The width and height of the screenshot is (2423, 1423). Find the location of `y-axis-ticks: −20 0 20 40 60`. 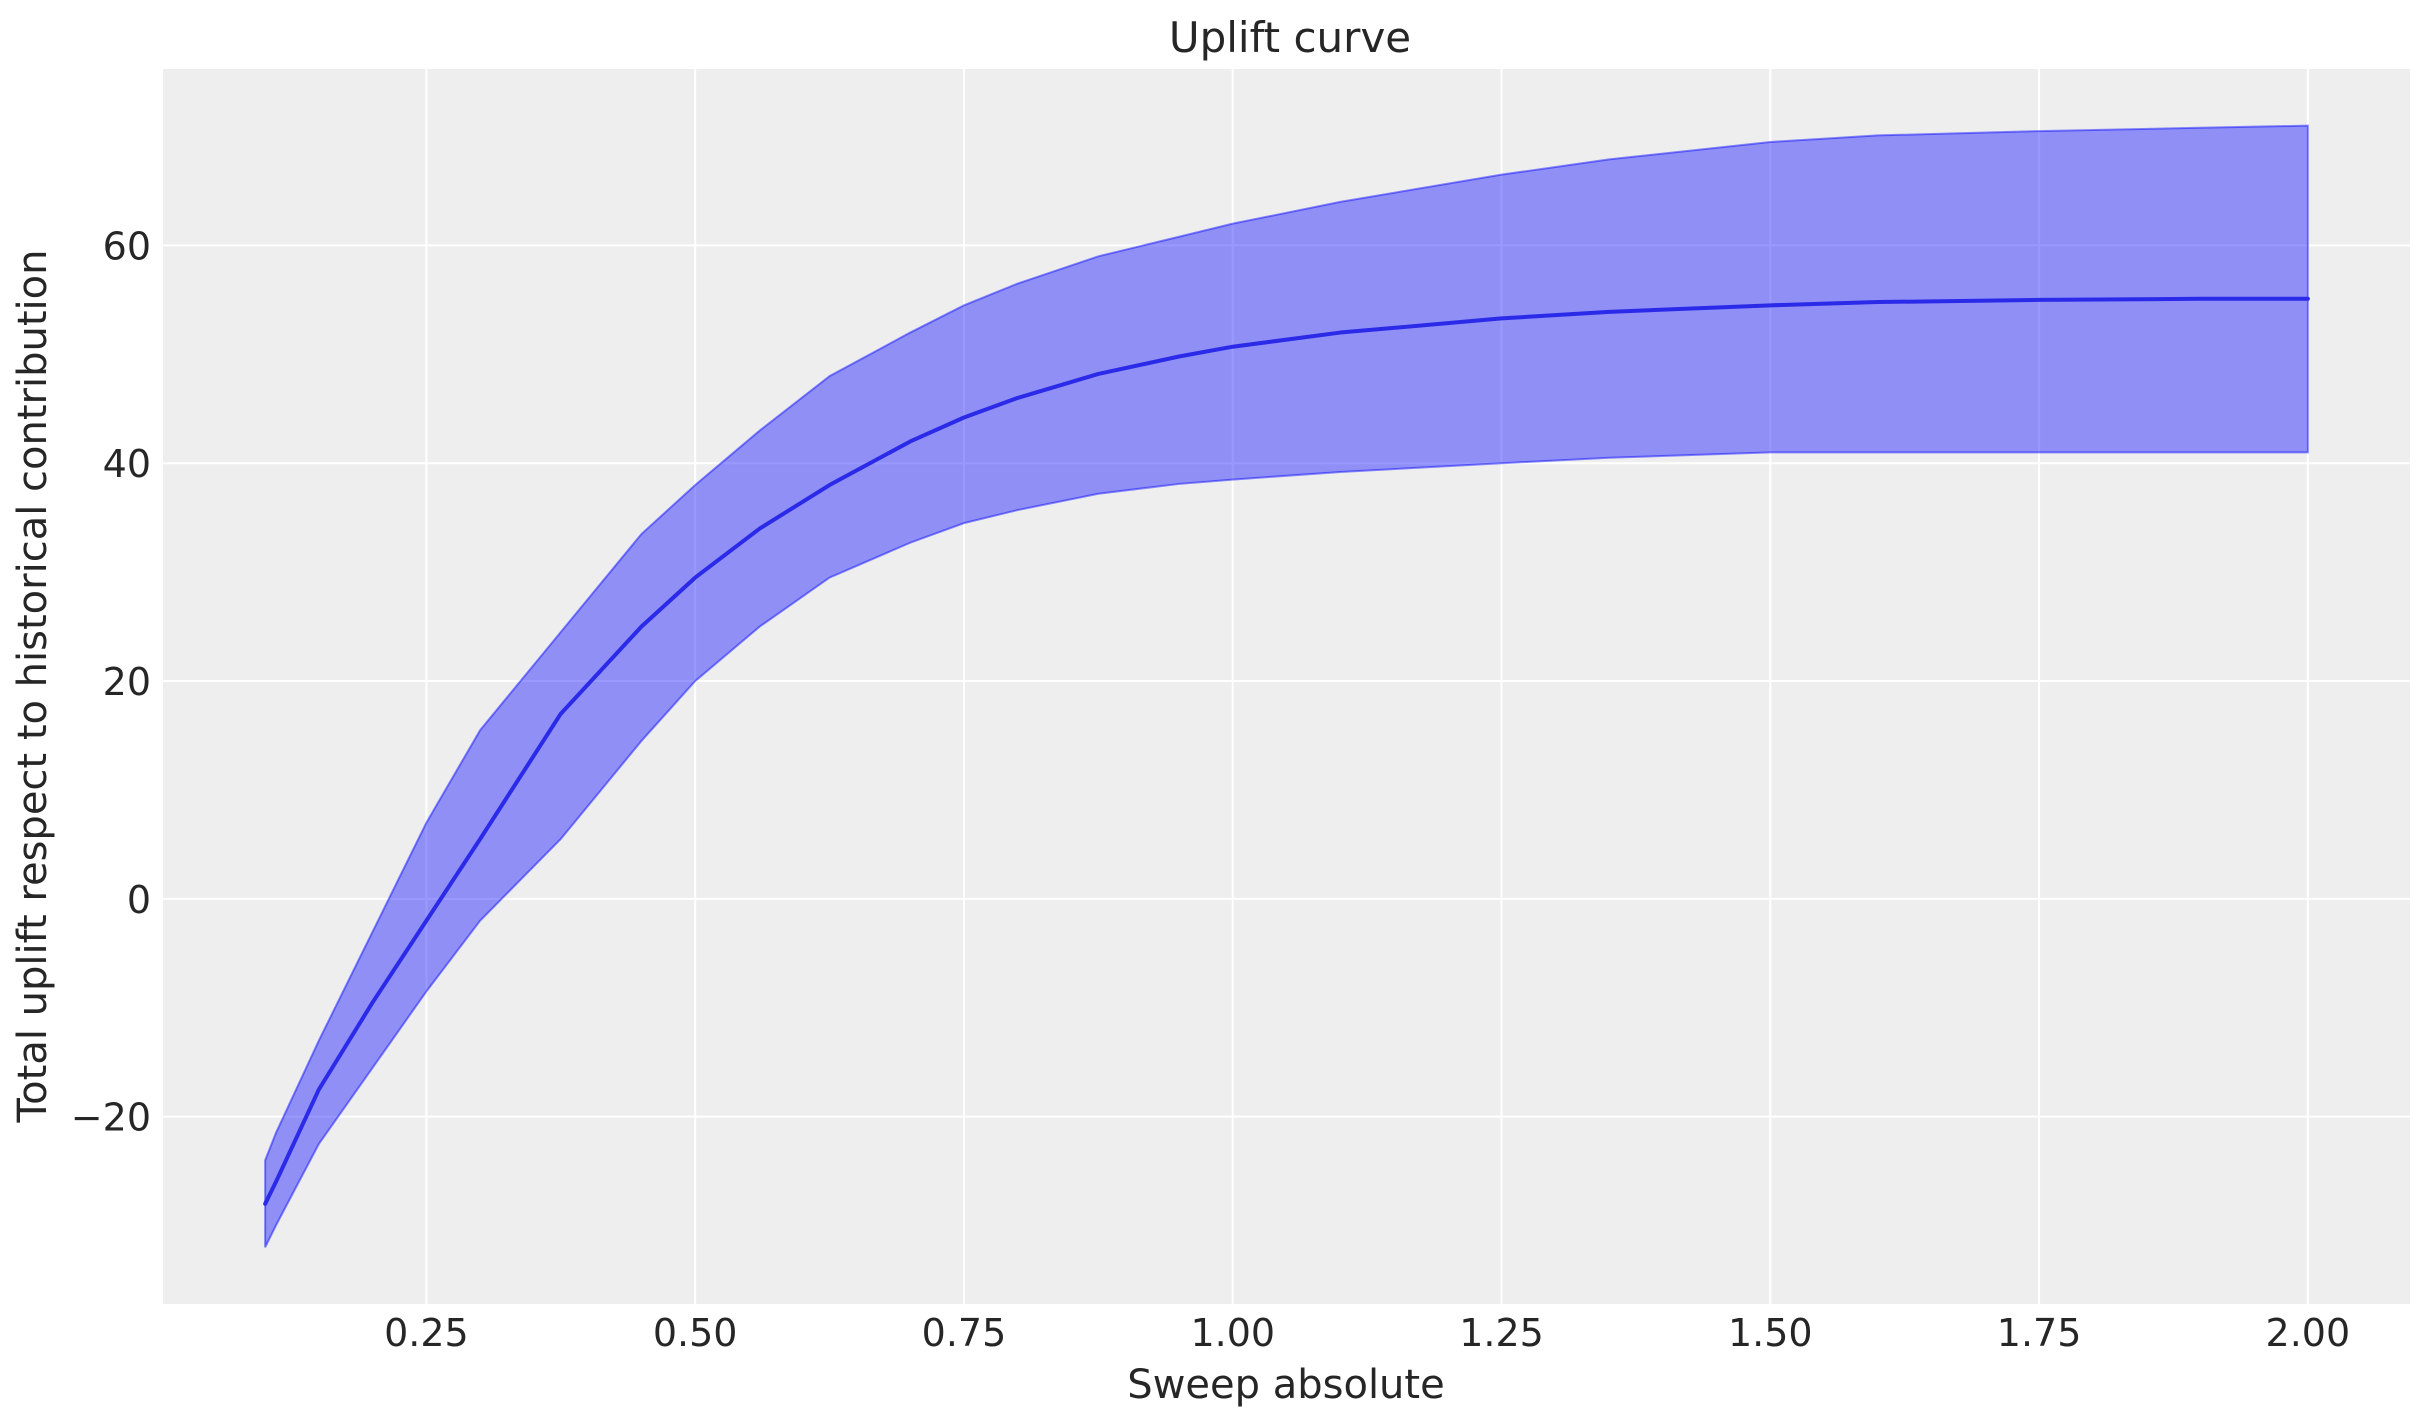

y-axis-ticks: −20 0 20 40 60 is located at coordinates (111, 681).